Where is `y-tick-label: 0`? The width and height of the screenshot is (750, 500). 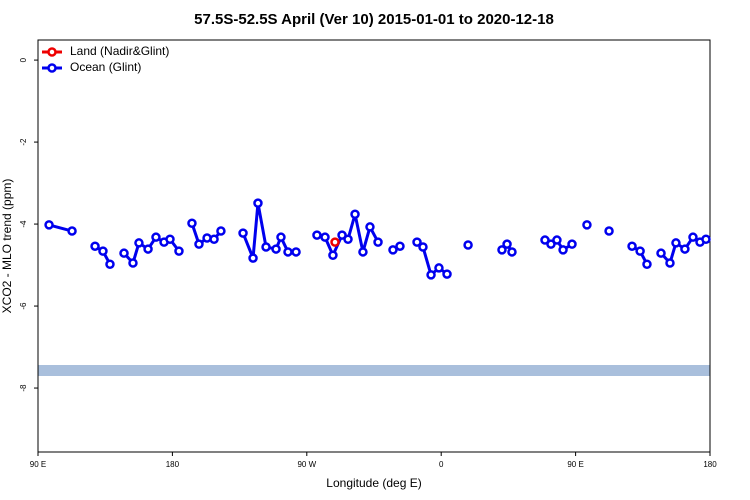
y-tick-label: 0 is located at coordinates (23, 59).